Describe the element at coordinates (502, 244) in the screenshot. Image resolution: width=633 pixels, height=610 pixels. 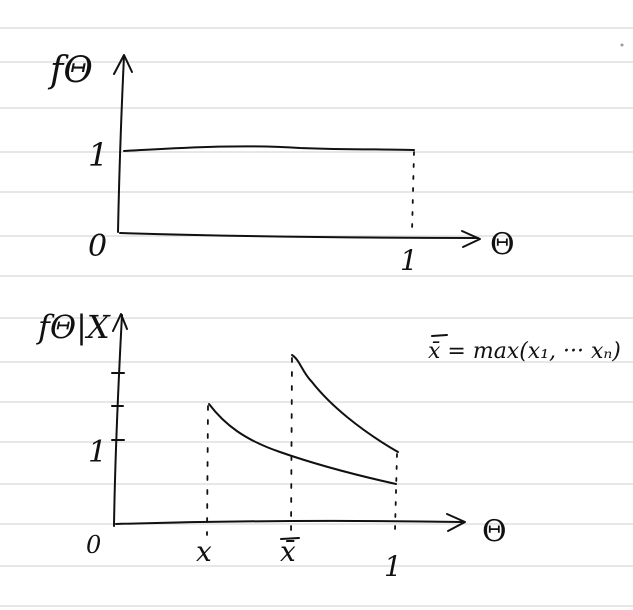
I see `top-x-label: Θ` at that location.